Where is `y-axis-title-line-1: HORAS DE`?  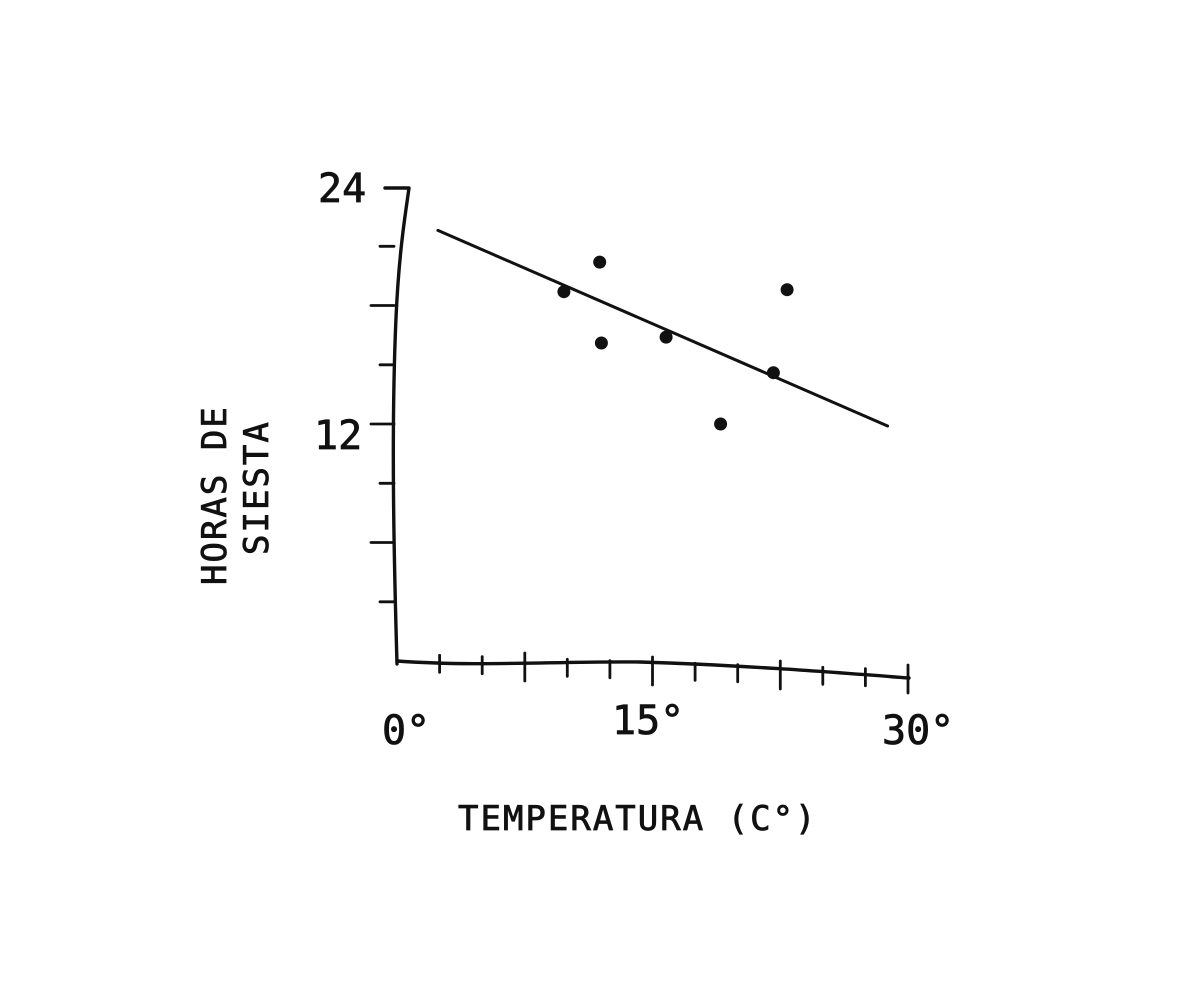
y-axis-title-line-1: HORAS DE is located at coordinates (215, 495).